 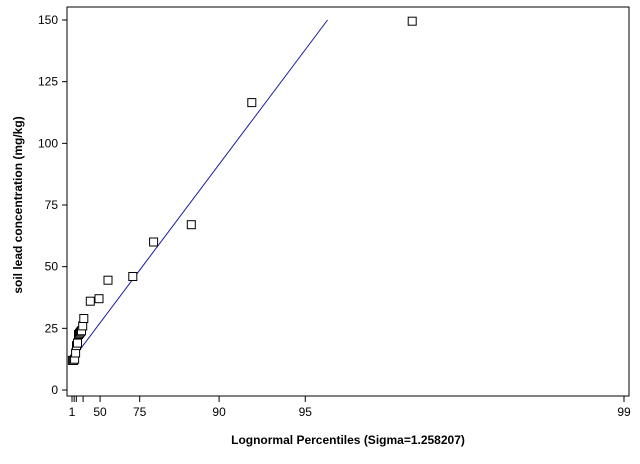 I want to click on y-tick-label: 50, so click(x=52, y=267).